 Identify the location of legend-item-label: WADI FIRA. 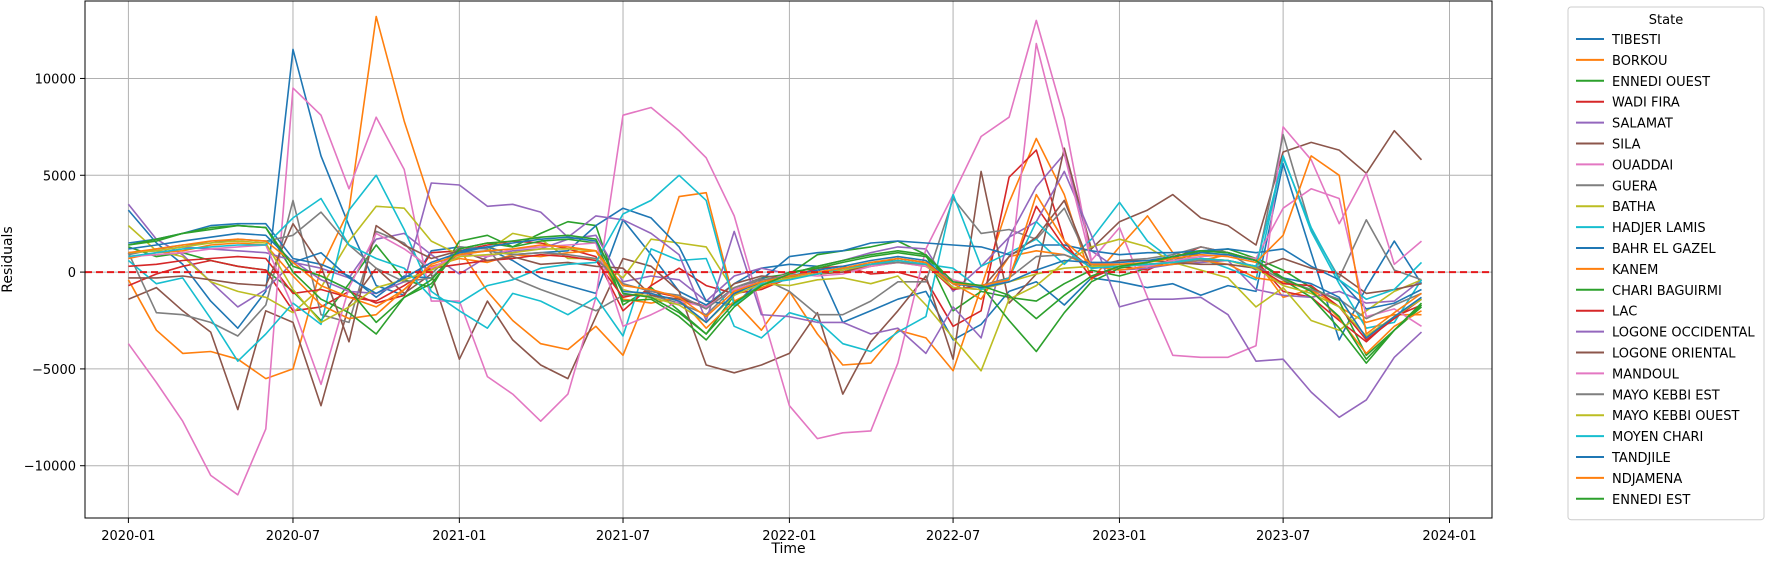
(1646, 103).